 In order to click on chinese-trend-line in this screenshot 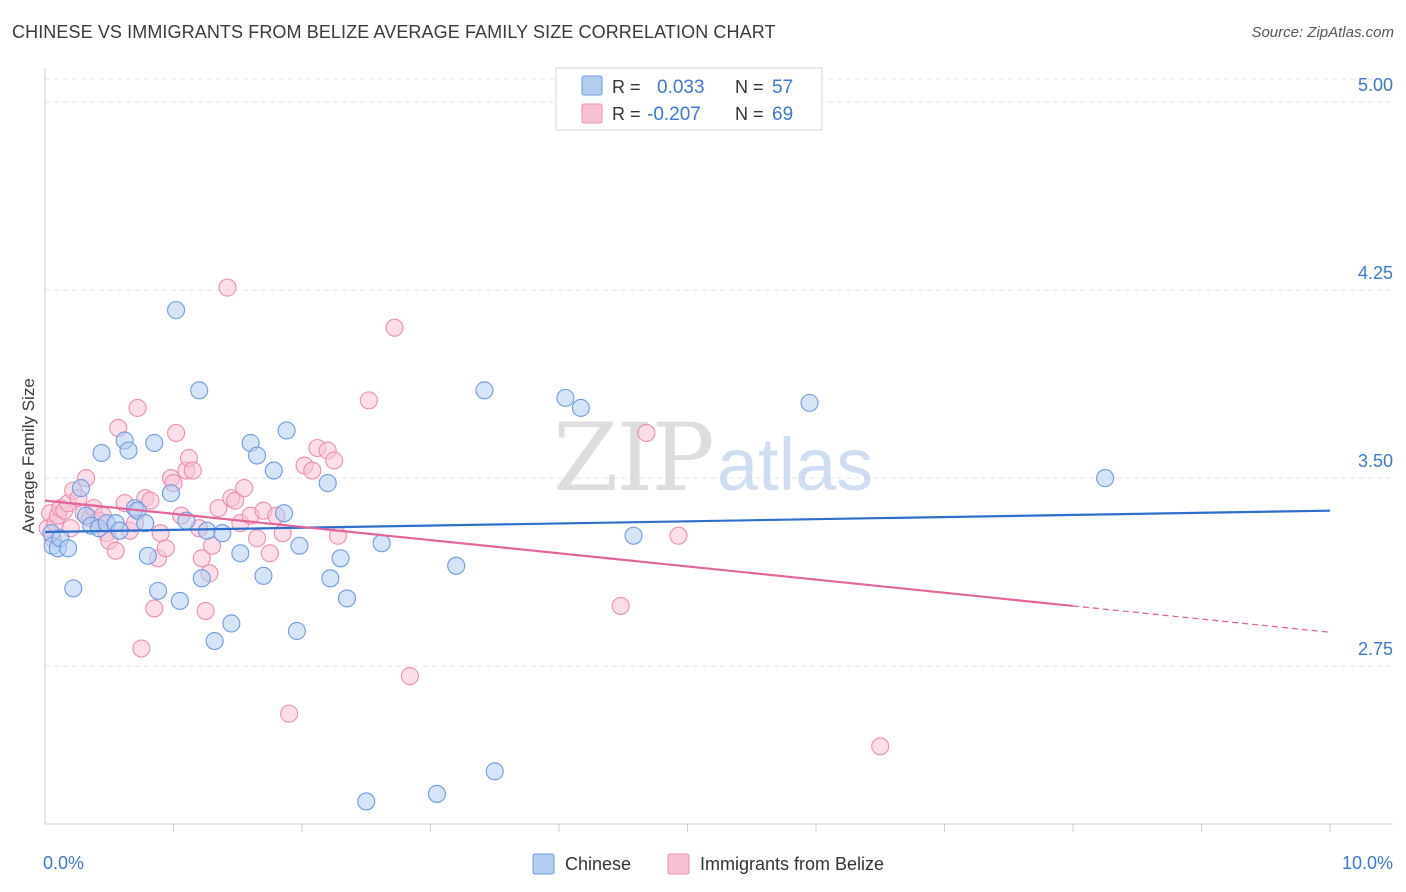, I will do `click(687, 521)`.